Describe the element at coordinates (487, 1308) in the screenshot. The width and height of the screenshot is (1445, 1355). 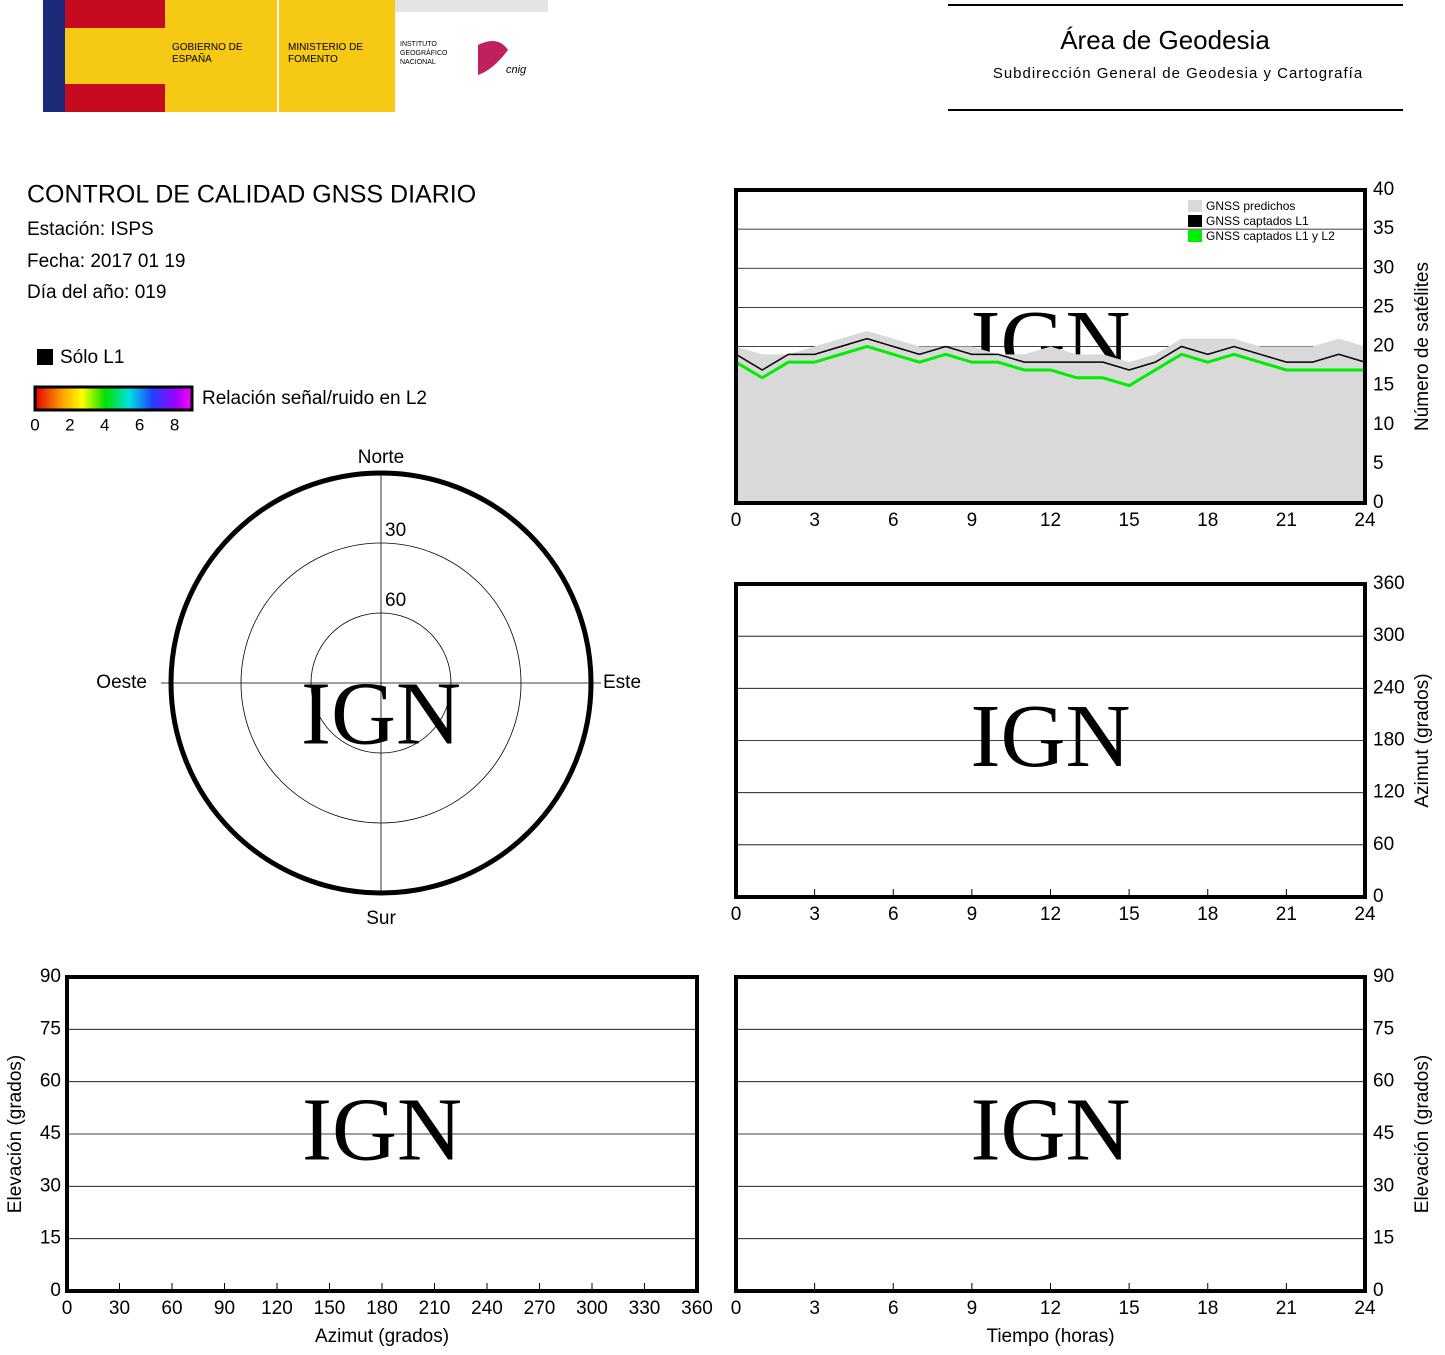
I see `x-tick-label: 240` at that location.